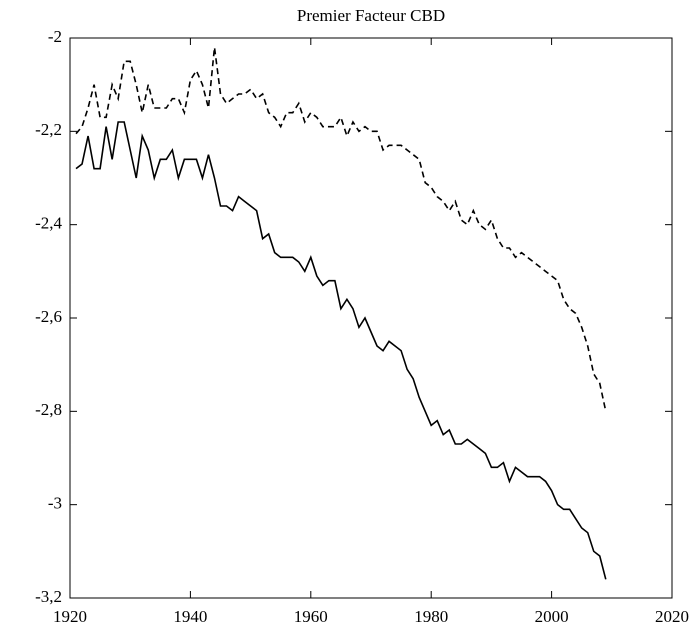  I want to click on y-tick-label: -3,2, so click(48, 596).